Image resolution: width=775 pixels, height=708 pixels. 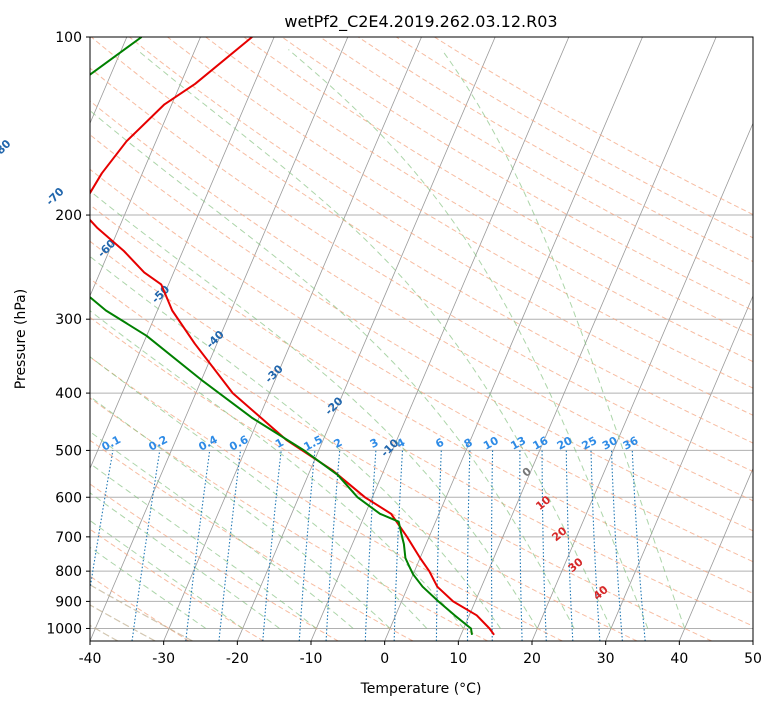 I want to click on pressure-tick-label: 600, so click(x=68, y=498).